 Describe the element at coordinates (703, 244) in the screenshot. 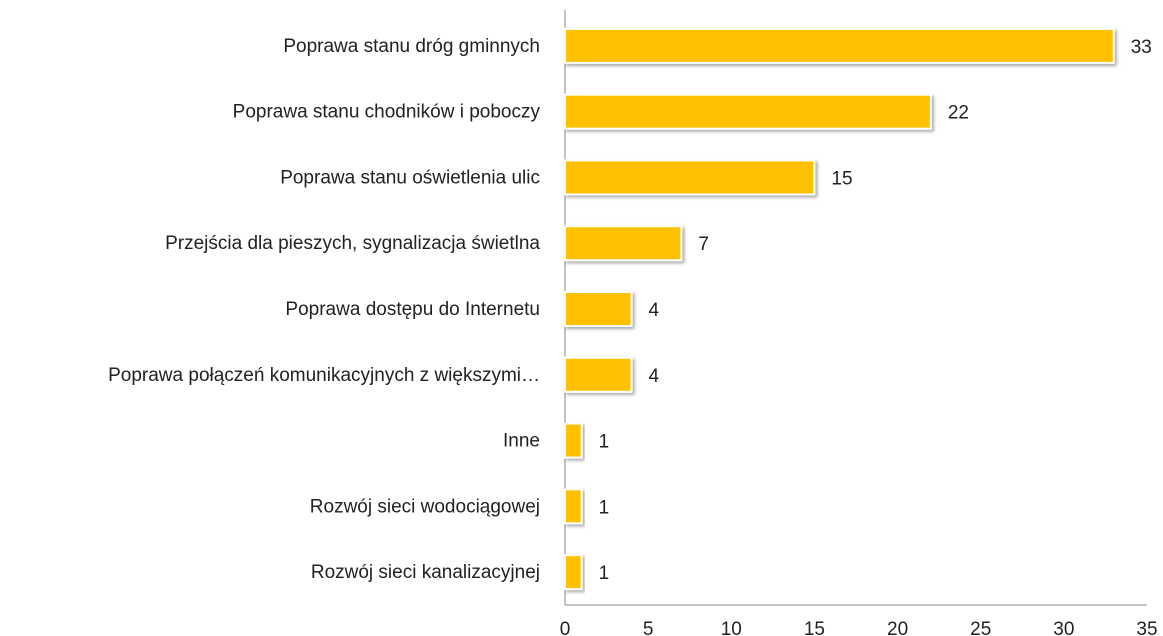

I see `value-label: 7` at that location.